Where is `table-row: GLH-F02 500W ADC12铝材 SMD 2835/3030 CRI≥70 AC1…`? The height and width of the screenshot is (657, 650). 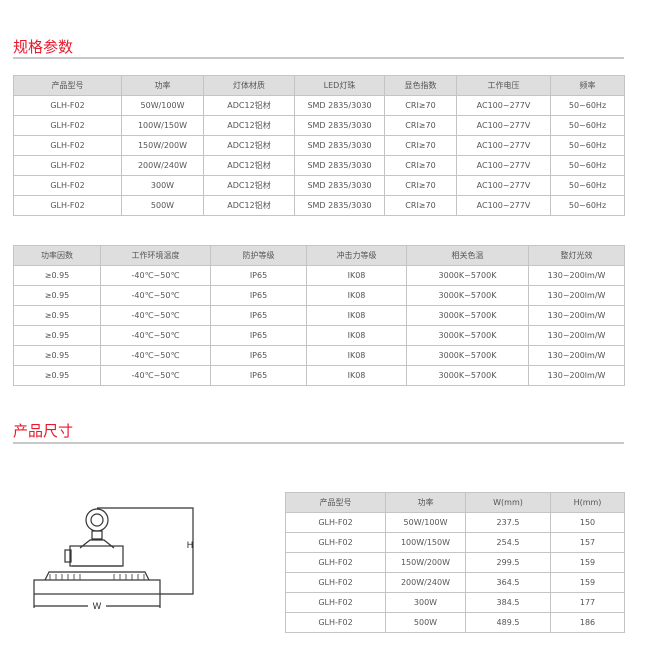
table-row: GLH-F02 500W ADC12铝材 SMD 2835/3030 CRI≥70 AC1… is located at coordinates (319, 205).